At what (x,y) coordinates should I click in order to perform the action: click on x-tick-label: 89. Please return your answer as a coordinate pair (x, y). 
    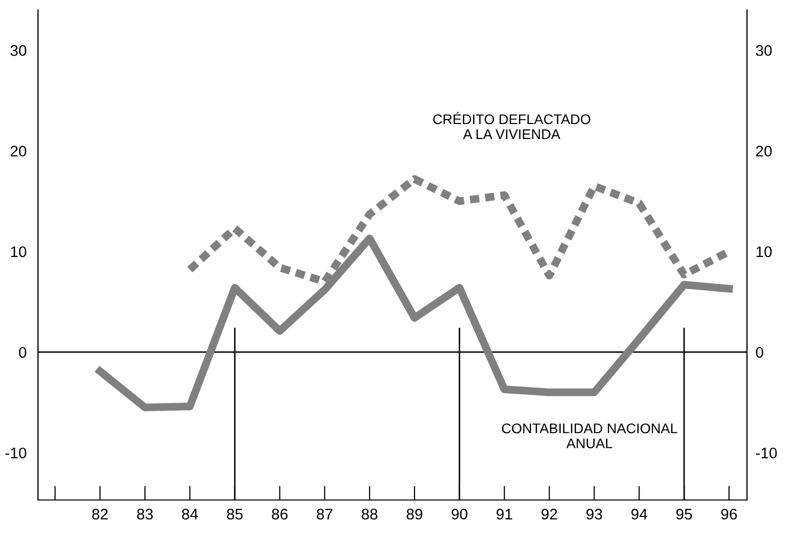
    Looking at the image, I should click on (414, 514).